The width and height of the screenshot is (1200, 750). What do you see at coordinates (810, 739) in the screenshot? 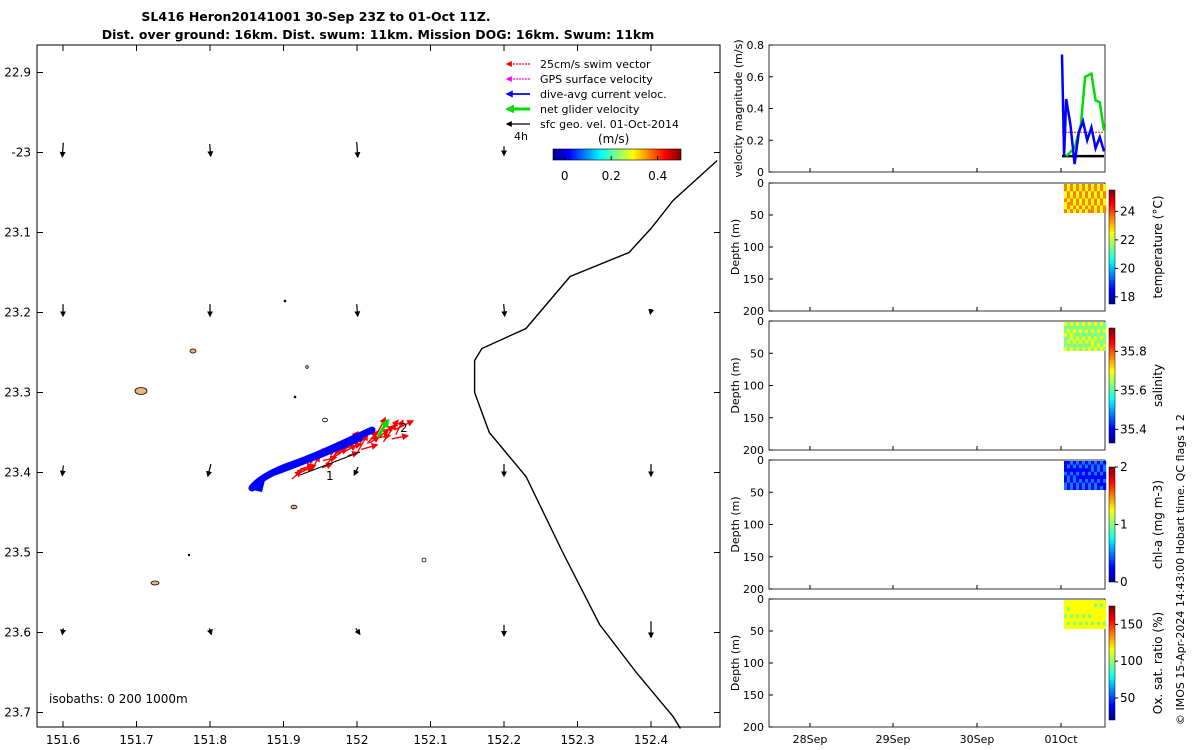
I see `time-axis-label: 28Sep` at bounding box center [810, 739].